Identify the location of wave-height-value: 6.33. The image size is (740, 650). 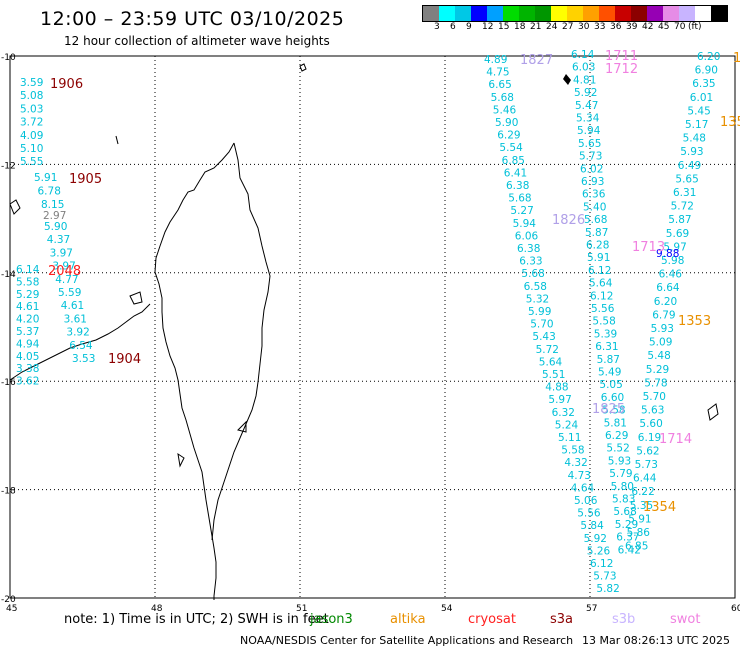
(530, 262).